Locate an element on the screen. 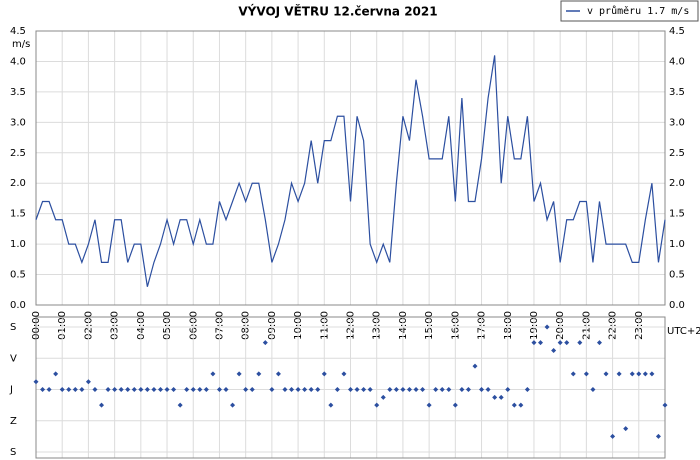  y-tick-label-right: 2.5 is located at coordinates (677, 153).